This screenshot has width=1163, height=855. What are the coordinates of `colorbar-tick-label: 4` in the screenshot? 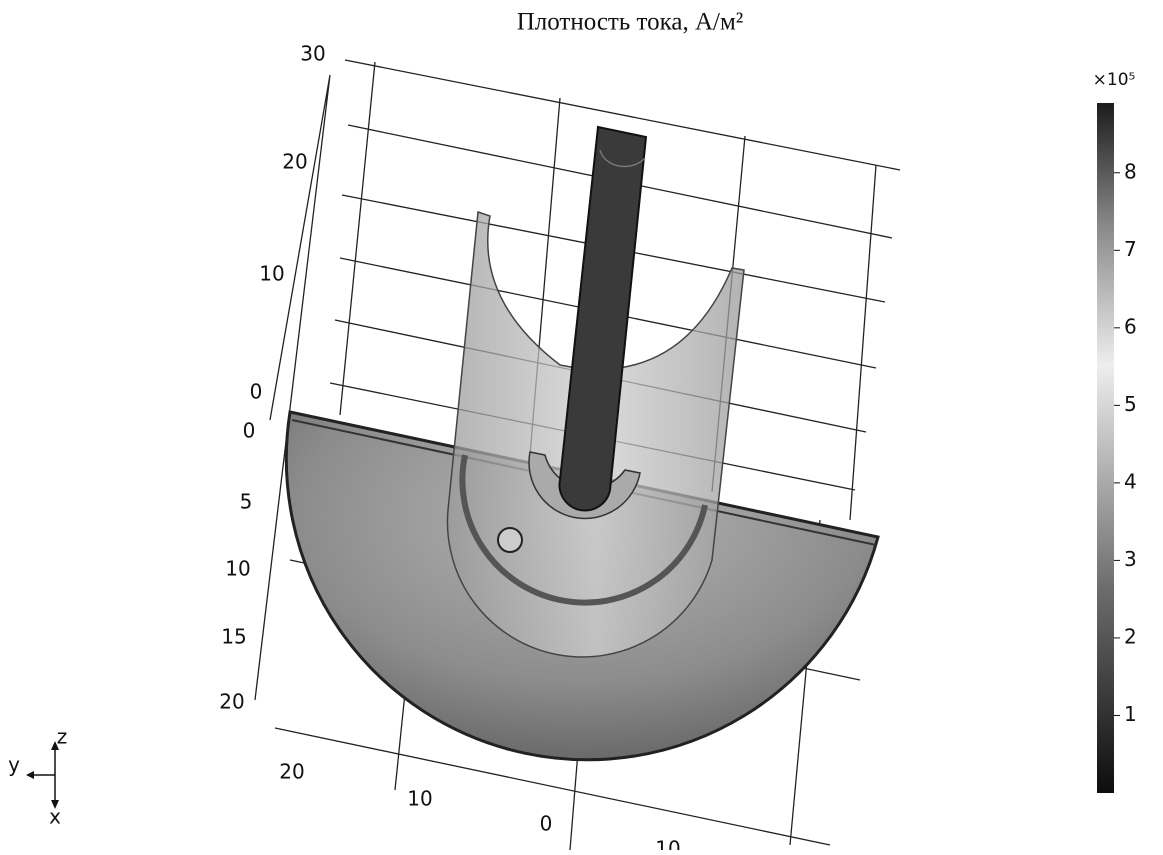 It's located at (1130, 481).